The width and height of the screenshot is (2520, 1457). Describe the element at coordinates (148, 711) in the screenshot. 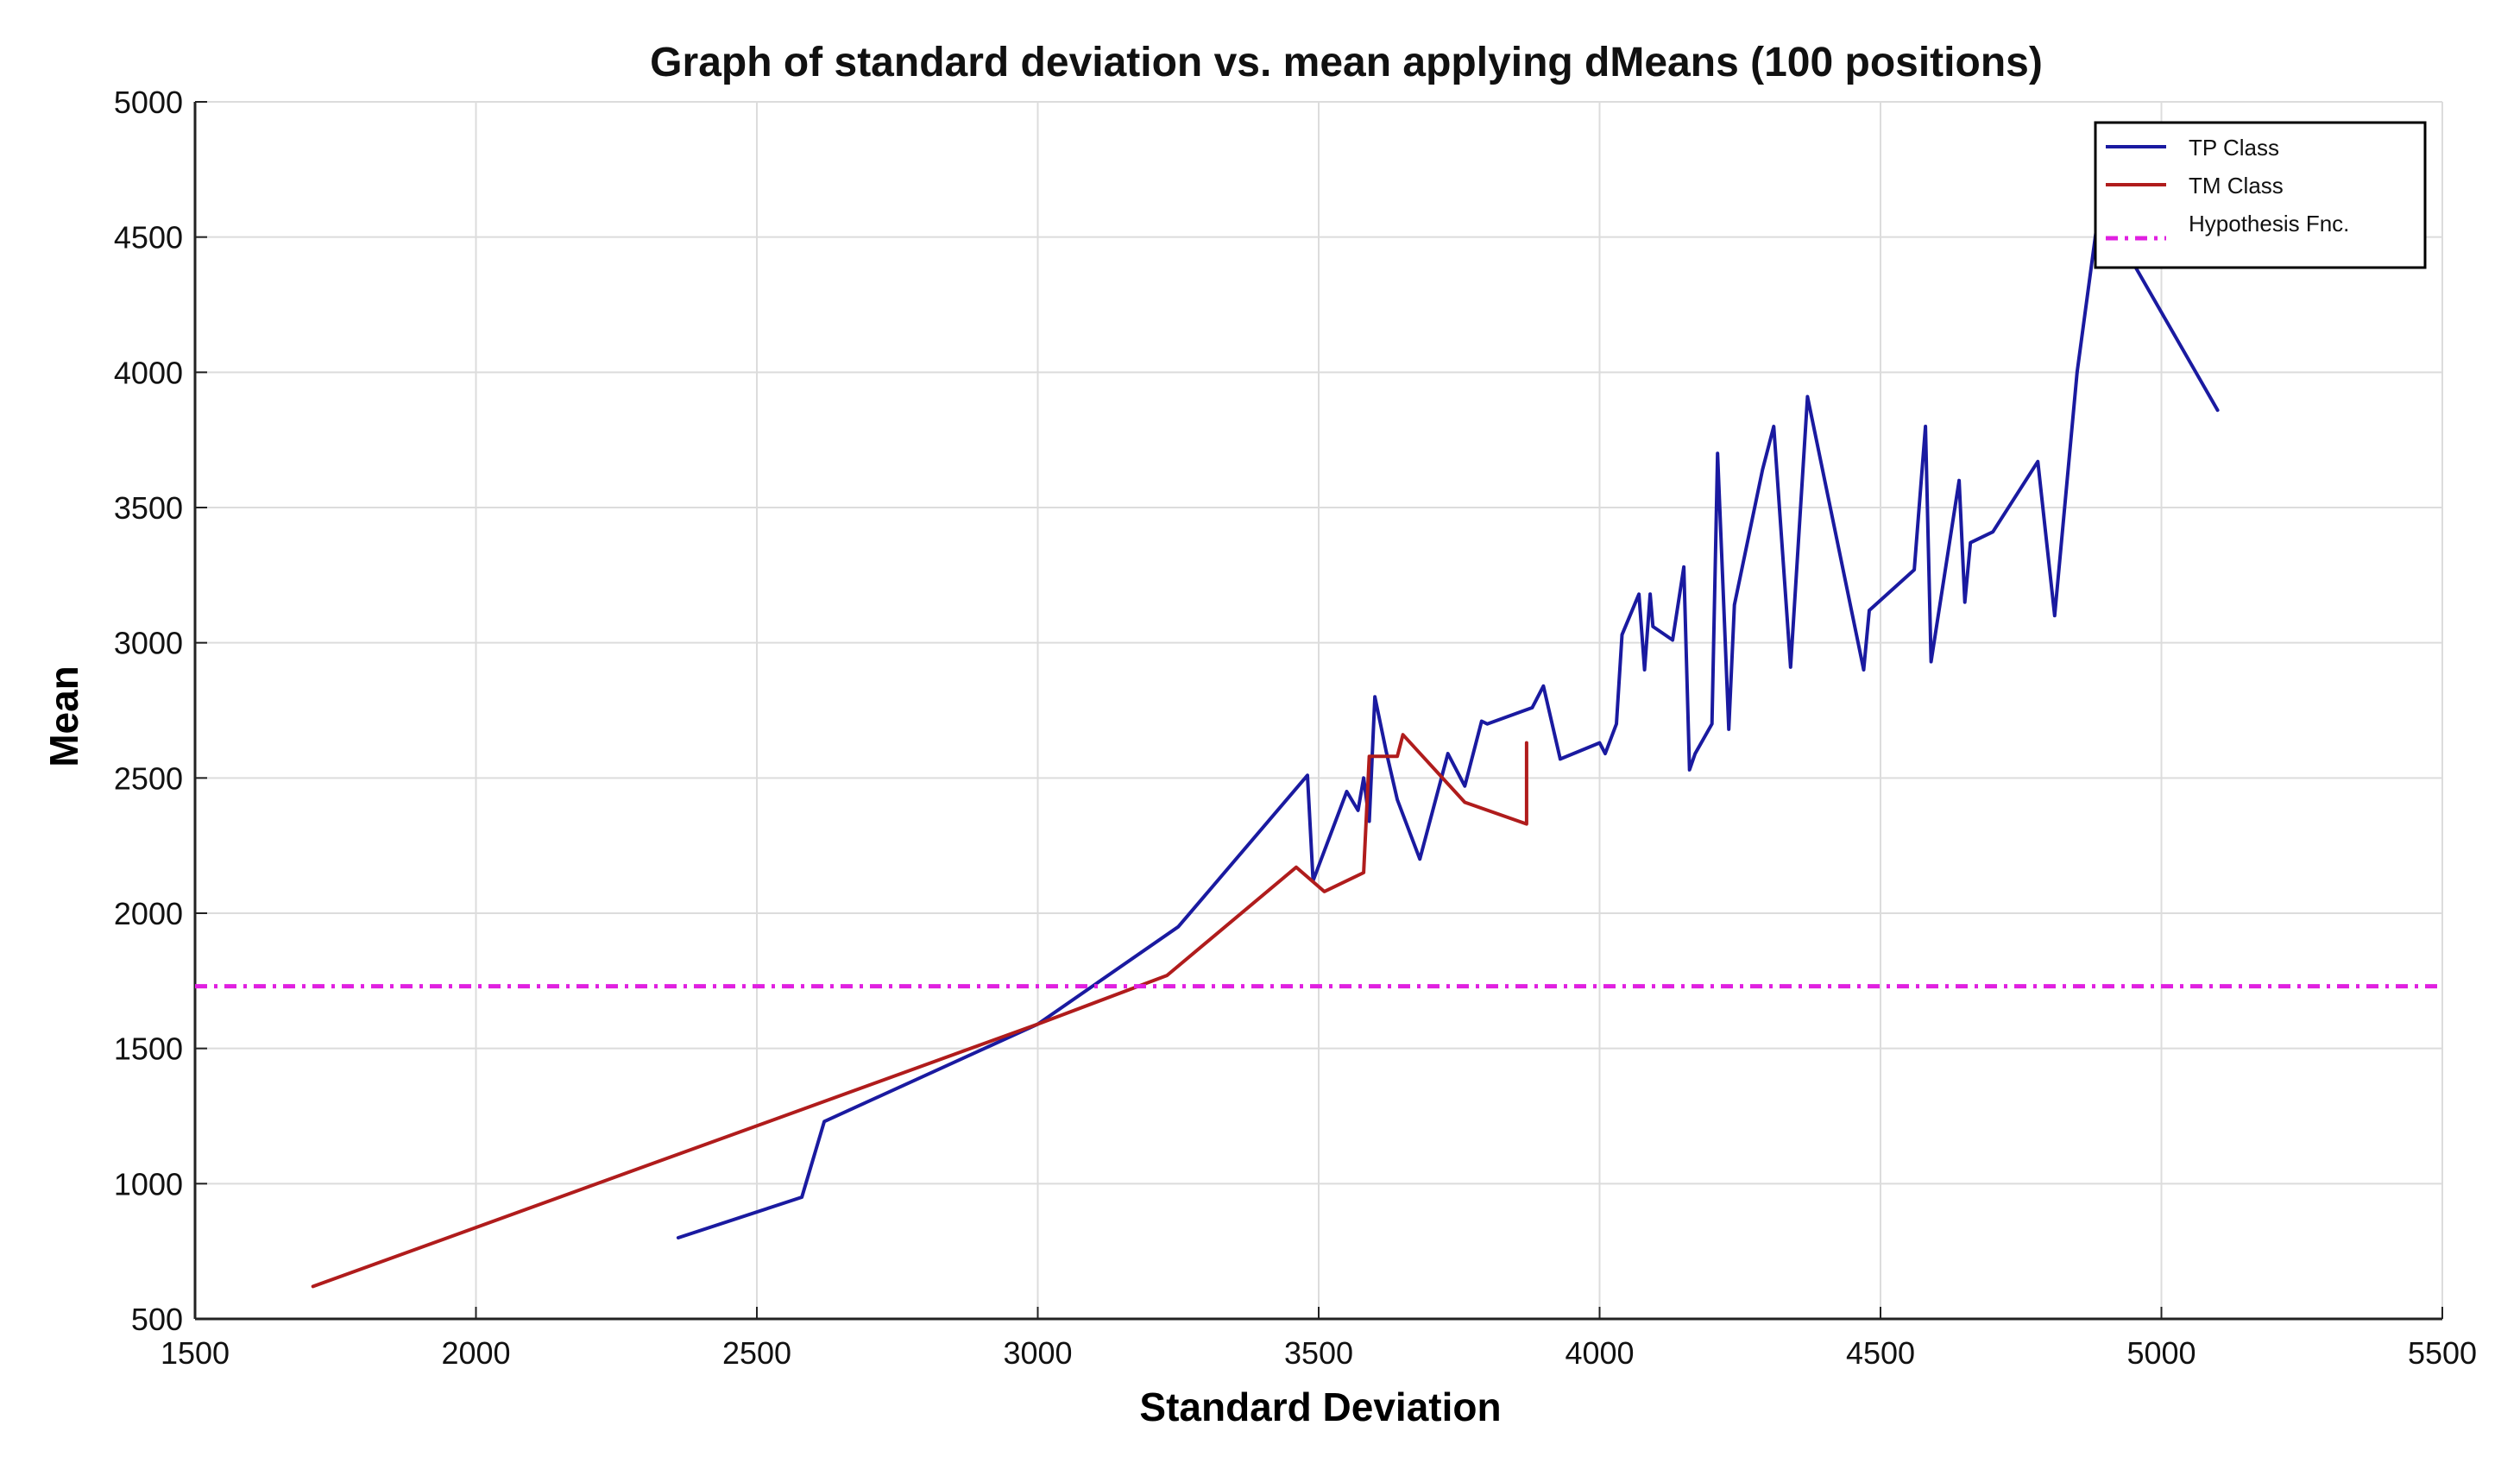

I see `y-tick-labels: 500 1000 1500 2000 2500 3000 3500 4000 4500 5000` at that location.